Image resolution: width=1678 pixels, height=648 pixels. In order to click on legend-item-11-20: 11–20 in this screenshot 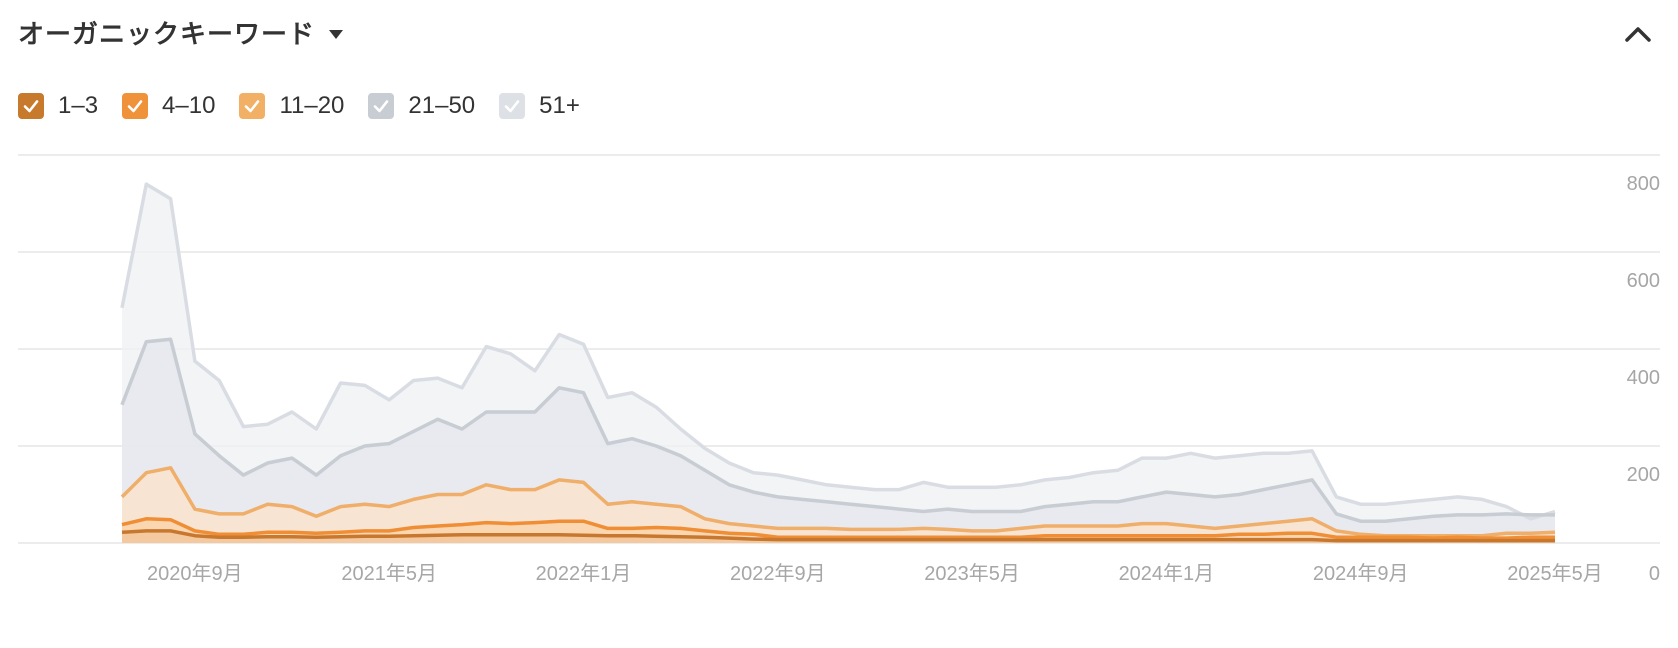, I will do `click(291, 106)`.